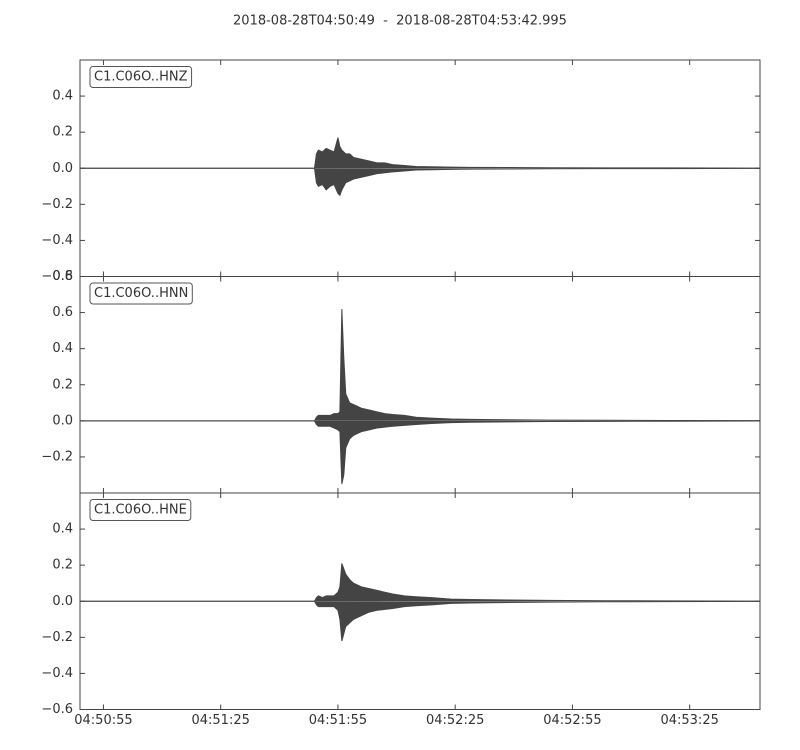  What do you see at coordinates (338, 720) in the screenshot?
I see `x-tick-label: 04:51:55` at bounding box center [338, 720].